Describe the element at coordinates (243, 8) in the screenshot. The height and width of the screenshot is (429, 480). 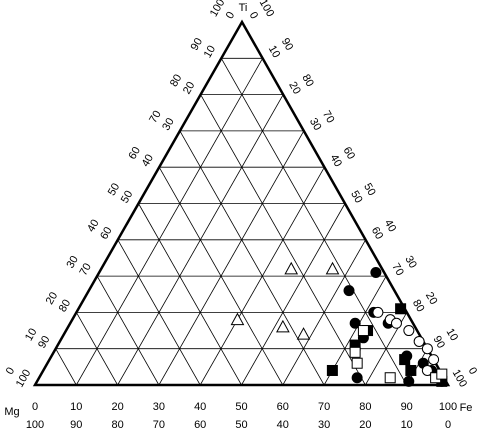
I see `top-axis-label: Ti` at that location.